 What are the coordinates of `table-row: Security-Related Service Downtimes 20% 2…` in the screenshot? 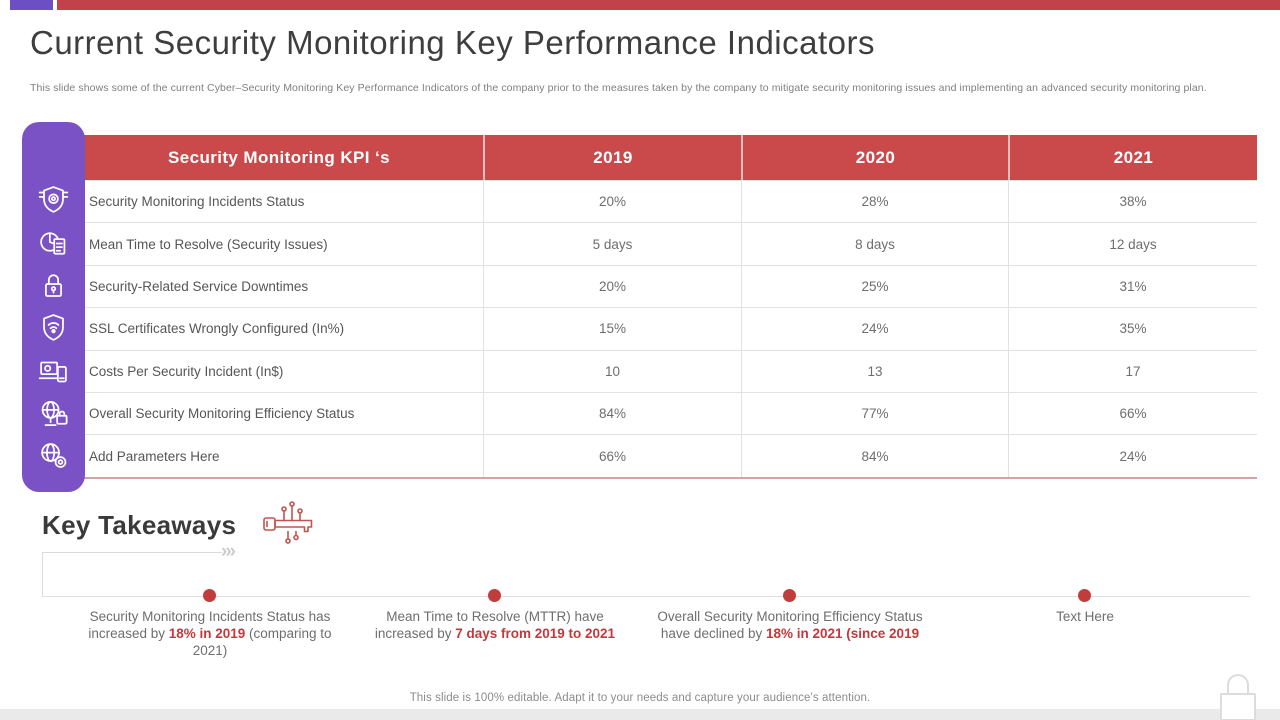 It's located at (666, 286).